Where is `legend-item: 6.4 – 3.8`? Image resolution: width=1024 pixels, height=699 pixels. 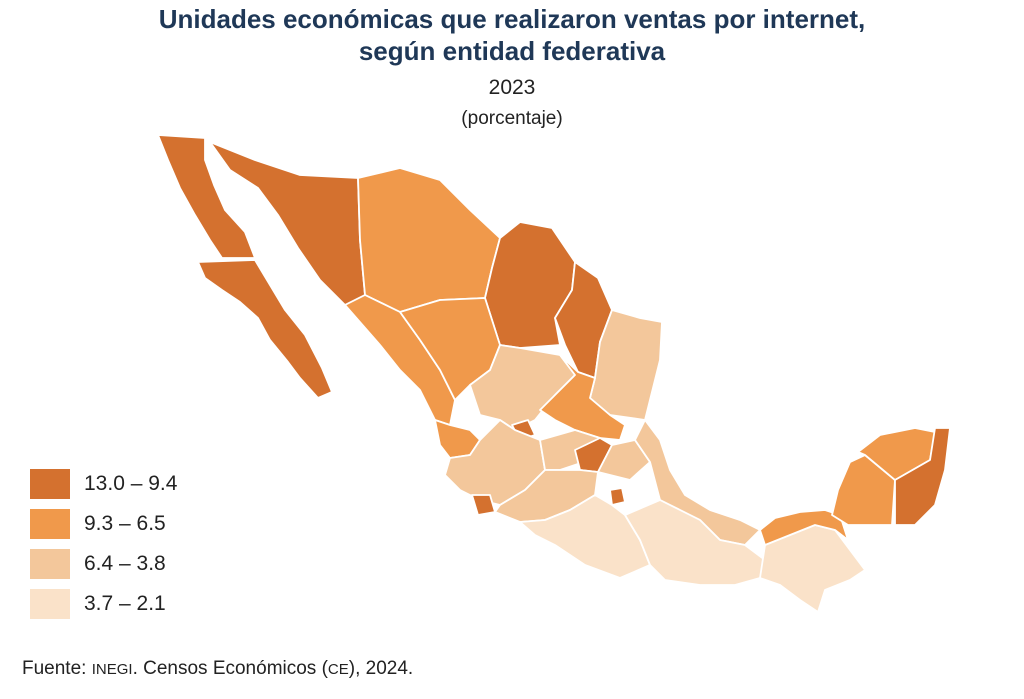 legend-item: 6.4 – 3.8 is located at coordinates (103, 564).